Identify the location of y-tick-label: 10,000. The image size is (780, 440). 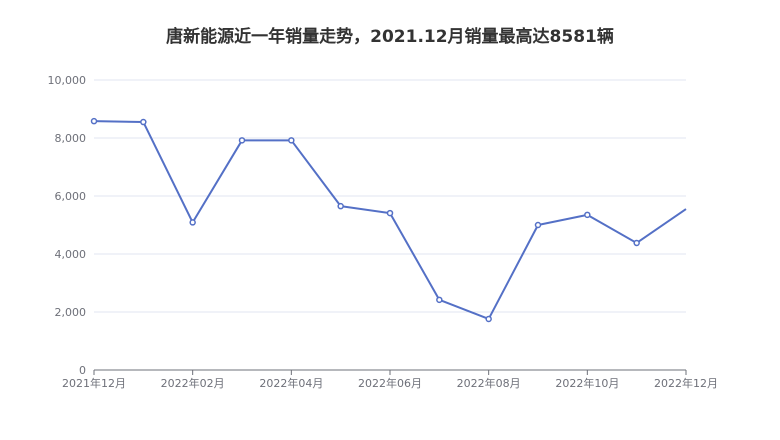
(67, 80).